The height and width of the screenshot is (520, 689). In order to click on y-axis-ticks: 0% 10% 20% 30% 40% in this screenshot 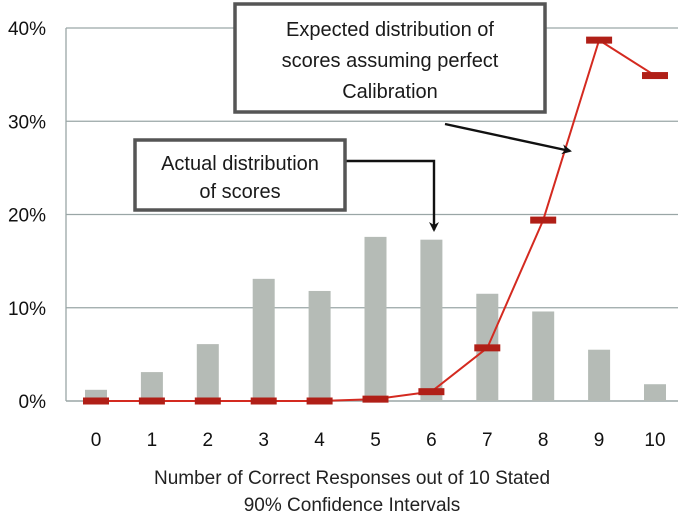, I will do `click(27, 216)`.